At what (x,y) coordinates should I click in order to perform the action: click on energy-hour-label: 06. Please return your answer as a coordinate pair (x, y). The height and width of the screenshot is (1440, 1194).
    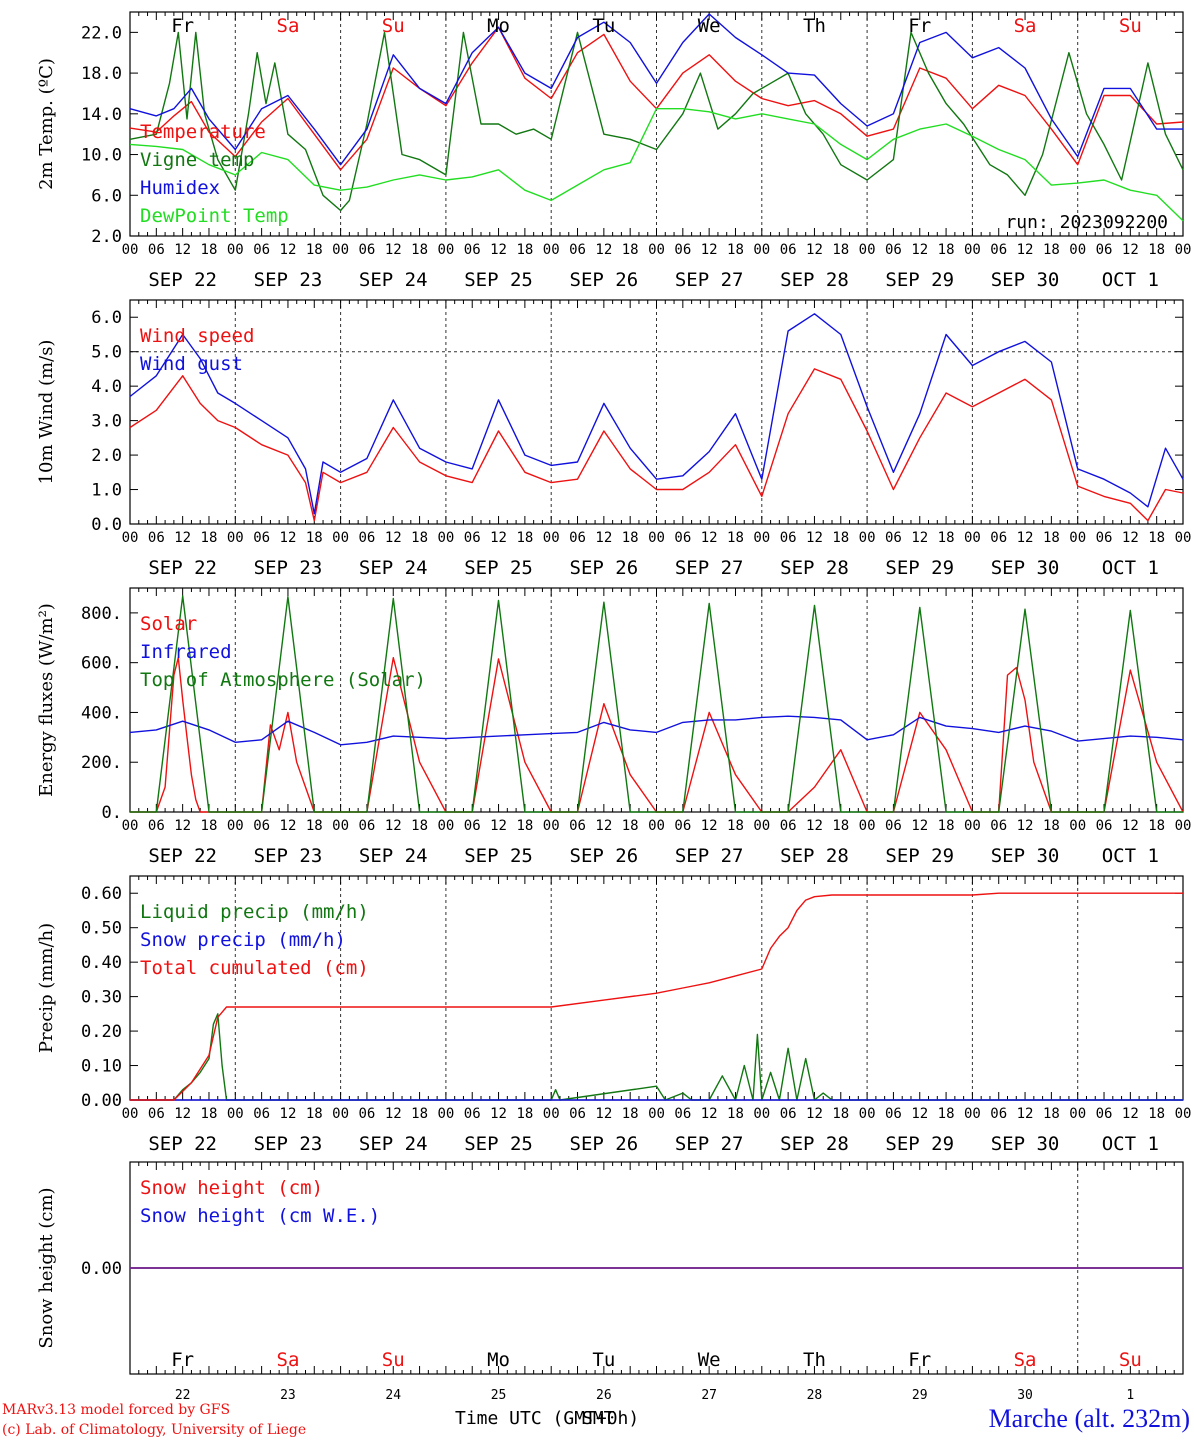
    Looking at the image, I should click on (366, 826).